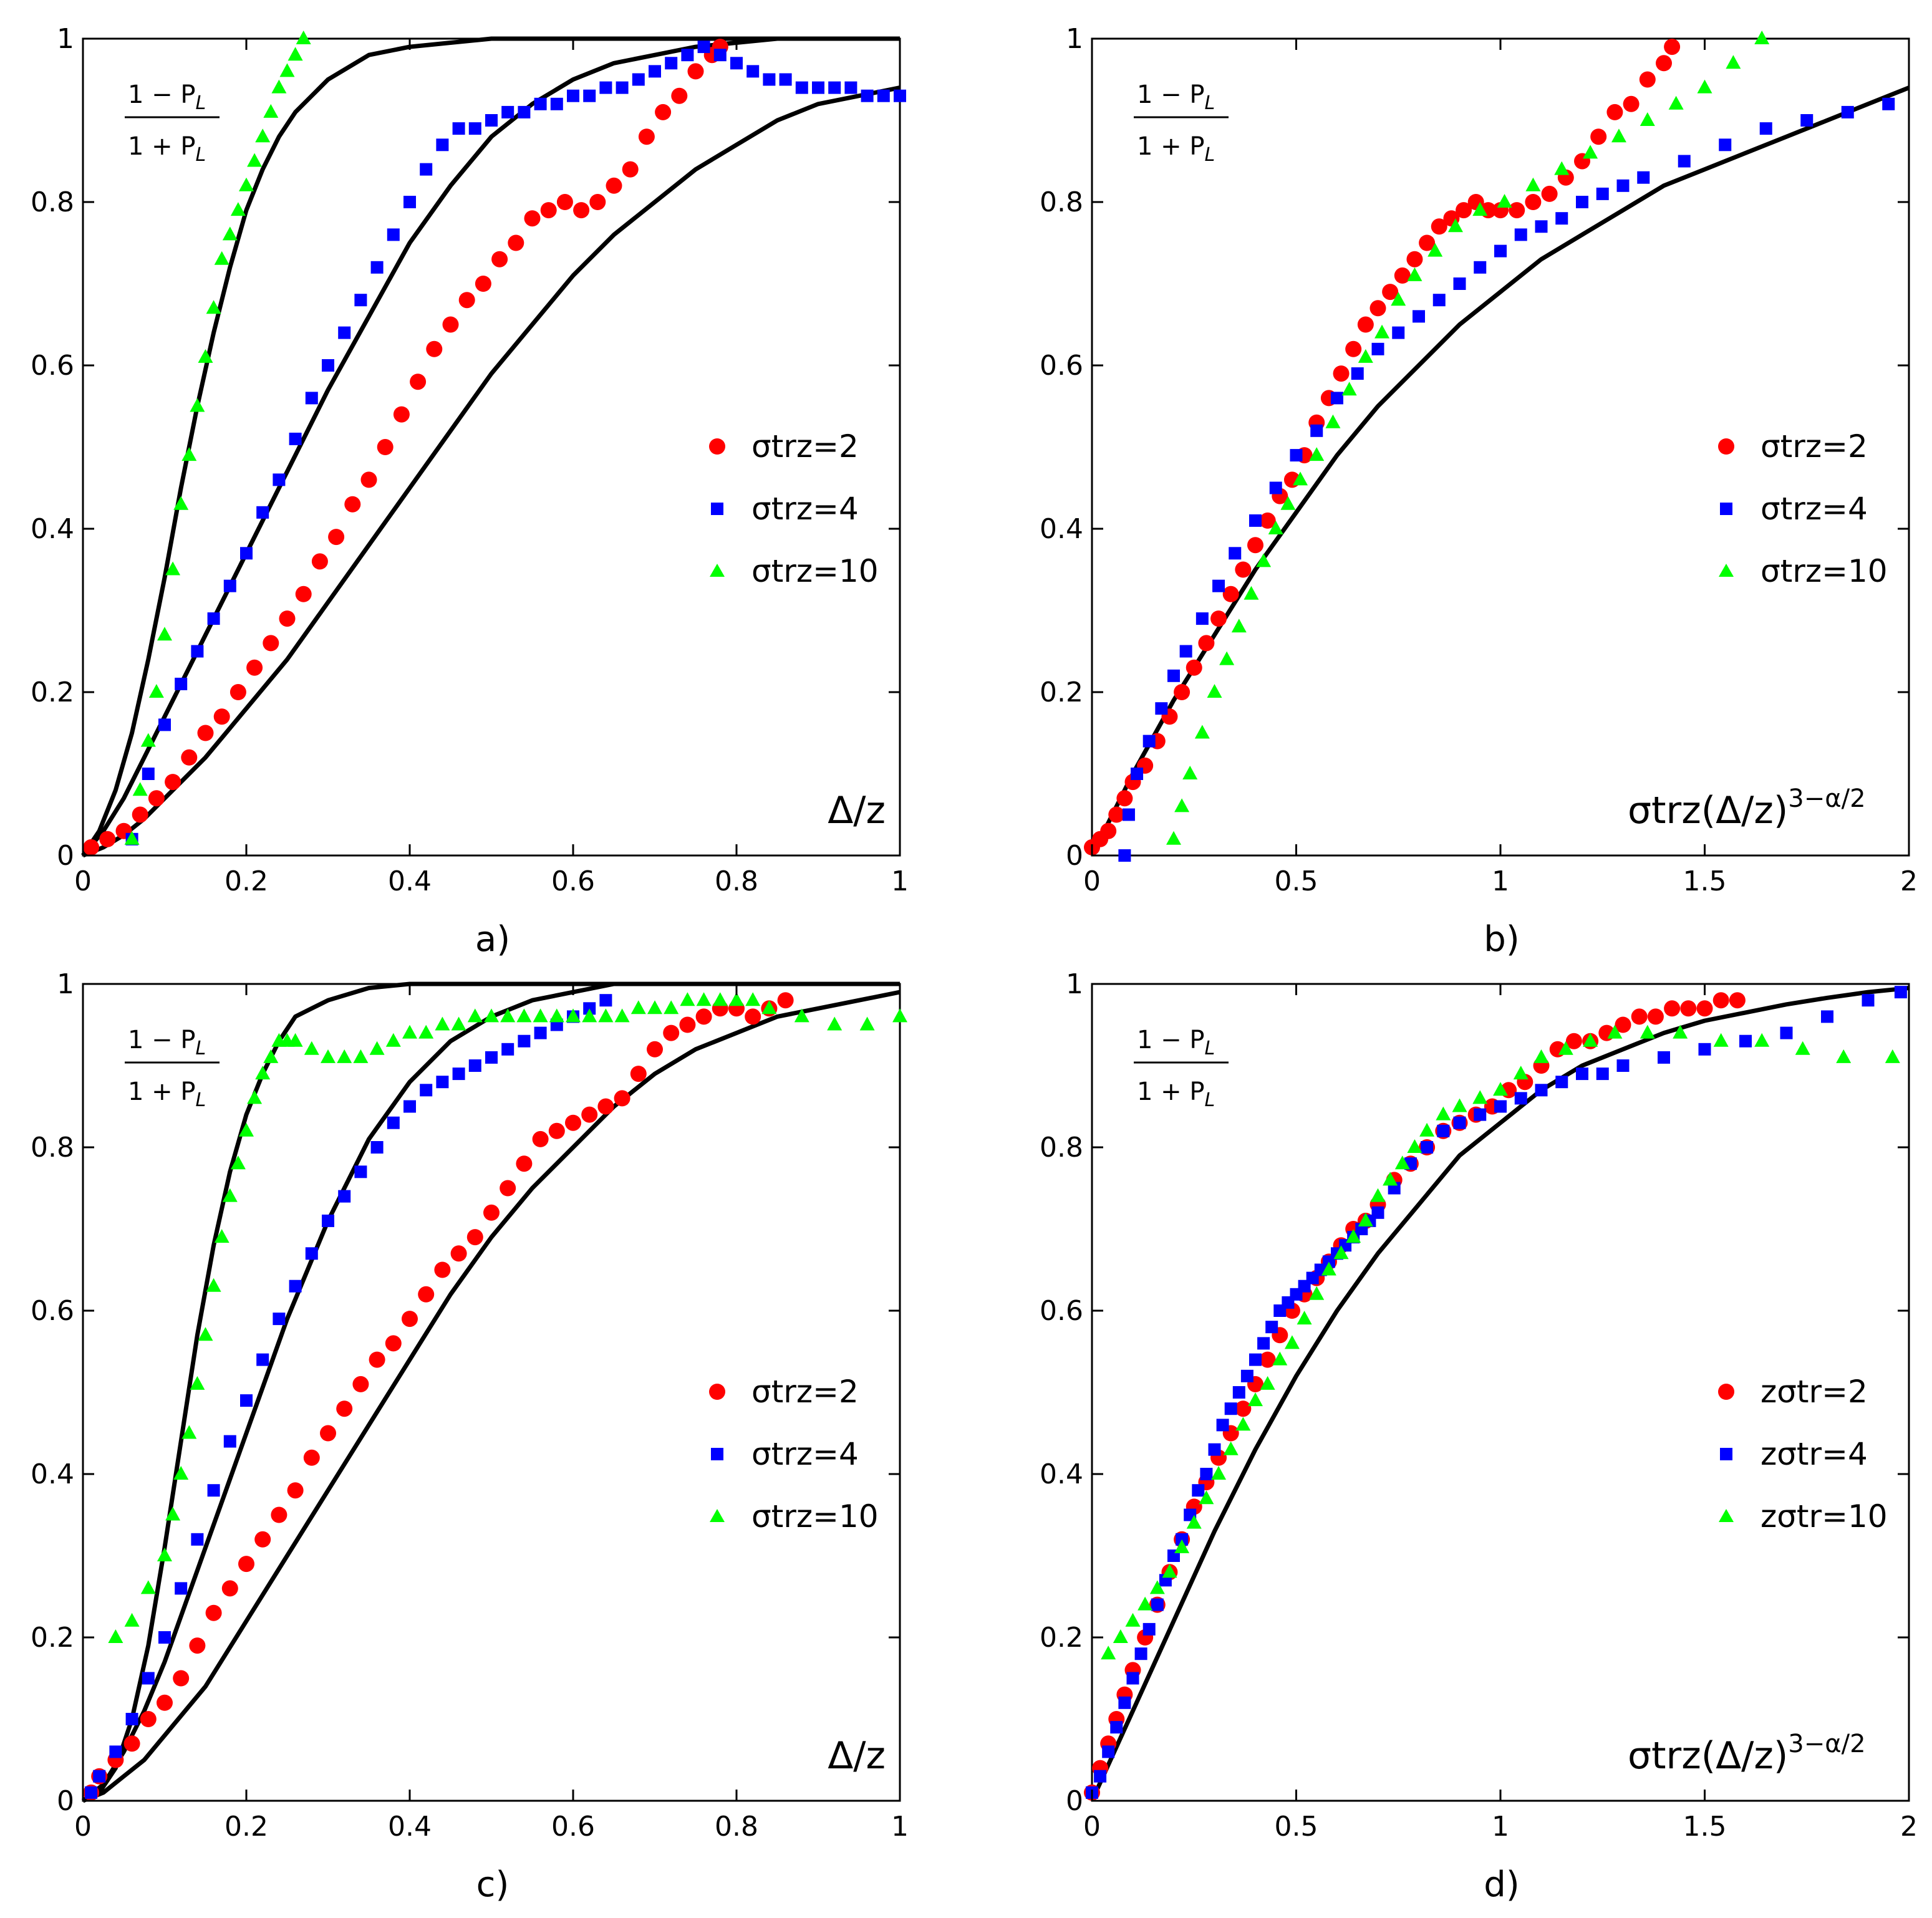  Describe the element at coordinates (805, 509) in the screenshot. I see `legend-label-2: σtrz=4` at that location.